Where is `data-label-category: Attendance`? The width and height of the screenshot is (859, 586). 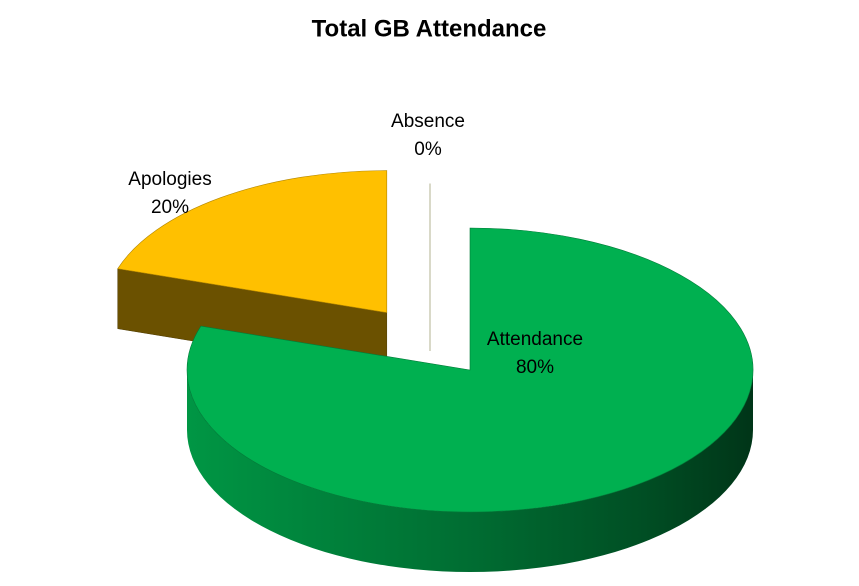
data-label-category: Attendance is located at coordinates (535, 339).